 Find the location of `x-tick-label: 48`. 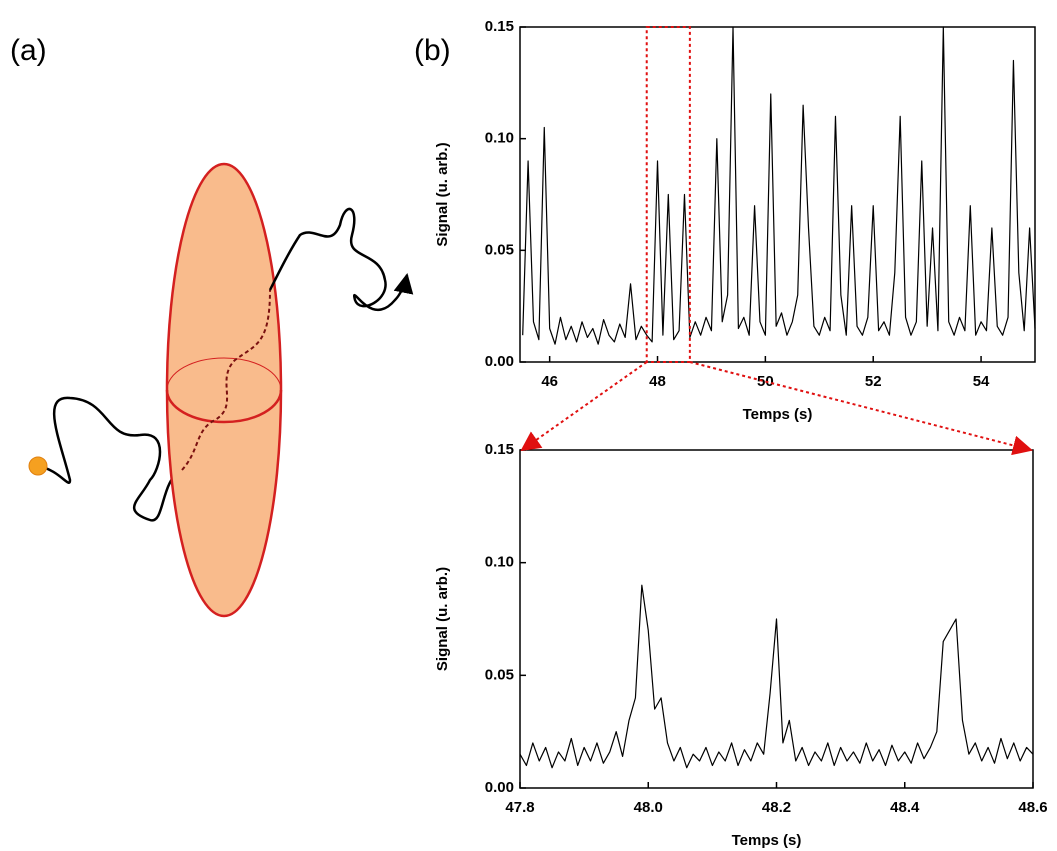

x-tick-label: 48 is located at coordinates (657, 381).